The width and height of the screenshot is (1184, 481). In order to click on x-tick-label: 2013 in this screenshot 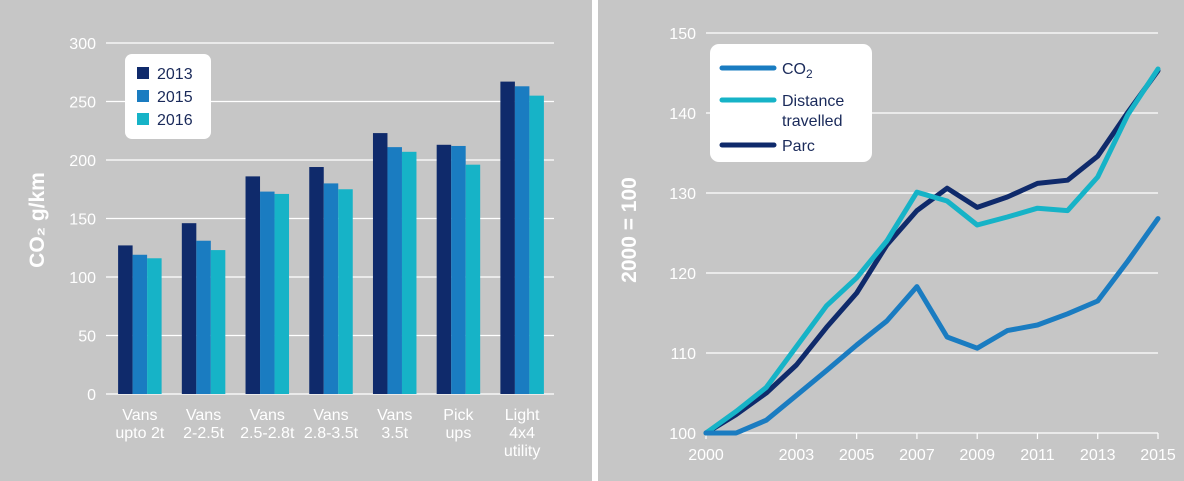, I will do `click(1098, 455)`.